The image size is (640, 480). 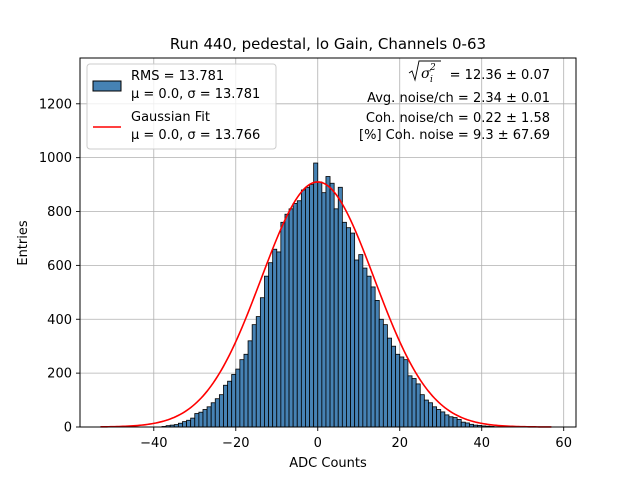 What do you see at coordinates (235, 443) in the screenshot?
I see `x-tick-label: −20` at bounding box center [235, 443].